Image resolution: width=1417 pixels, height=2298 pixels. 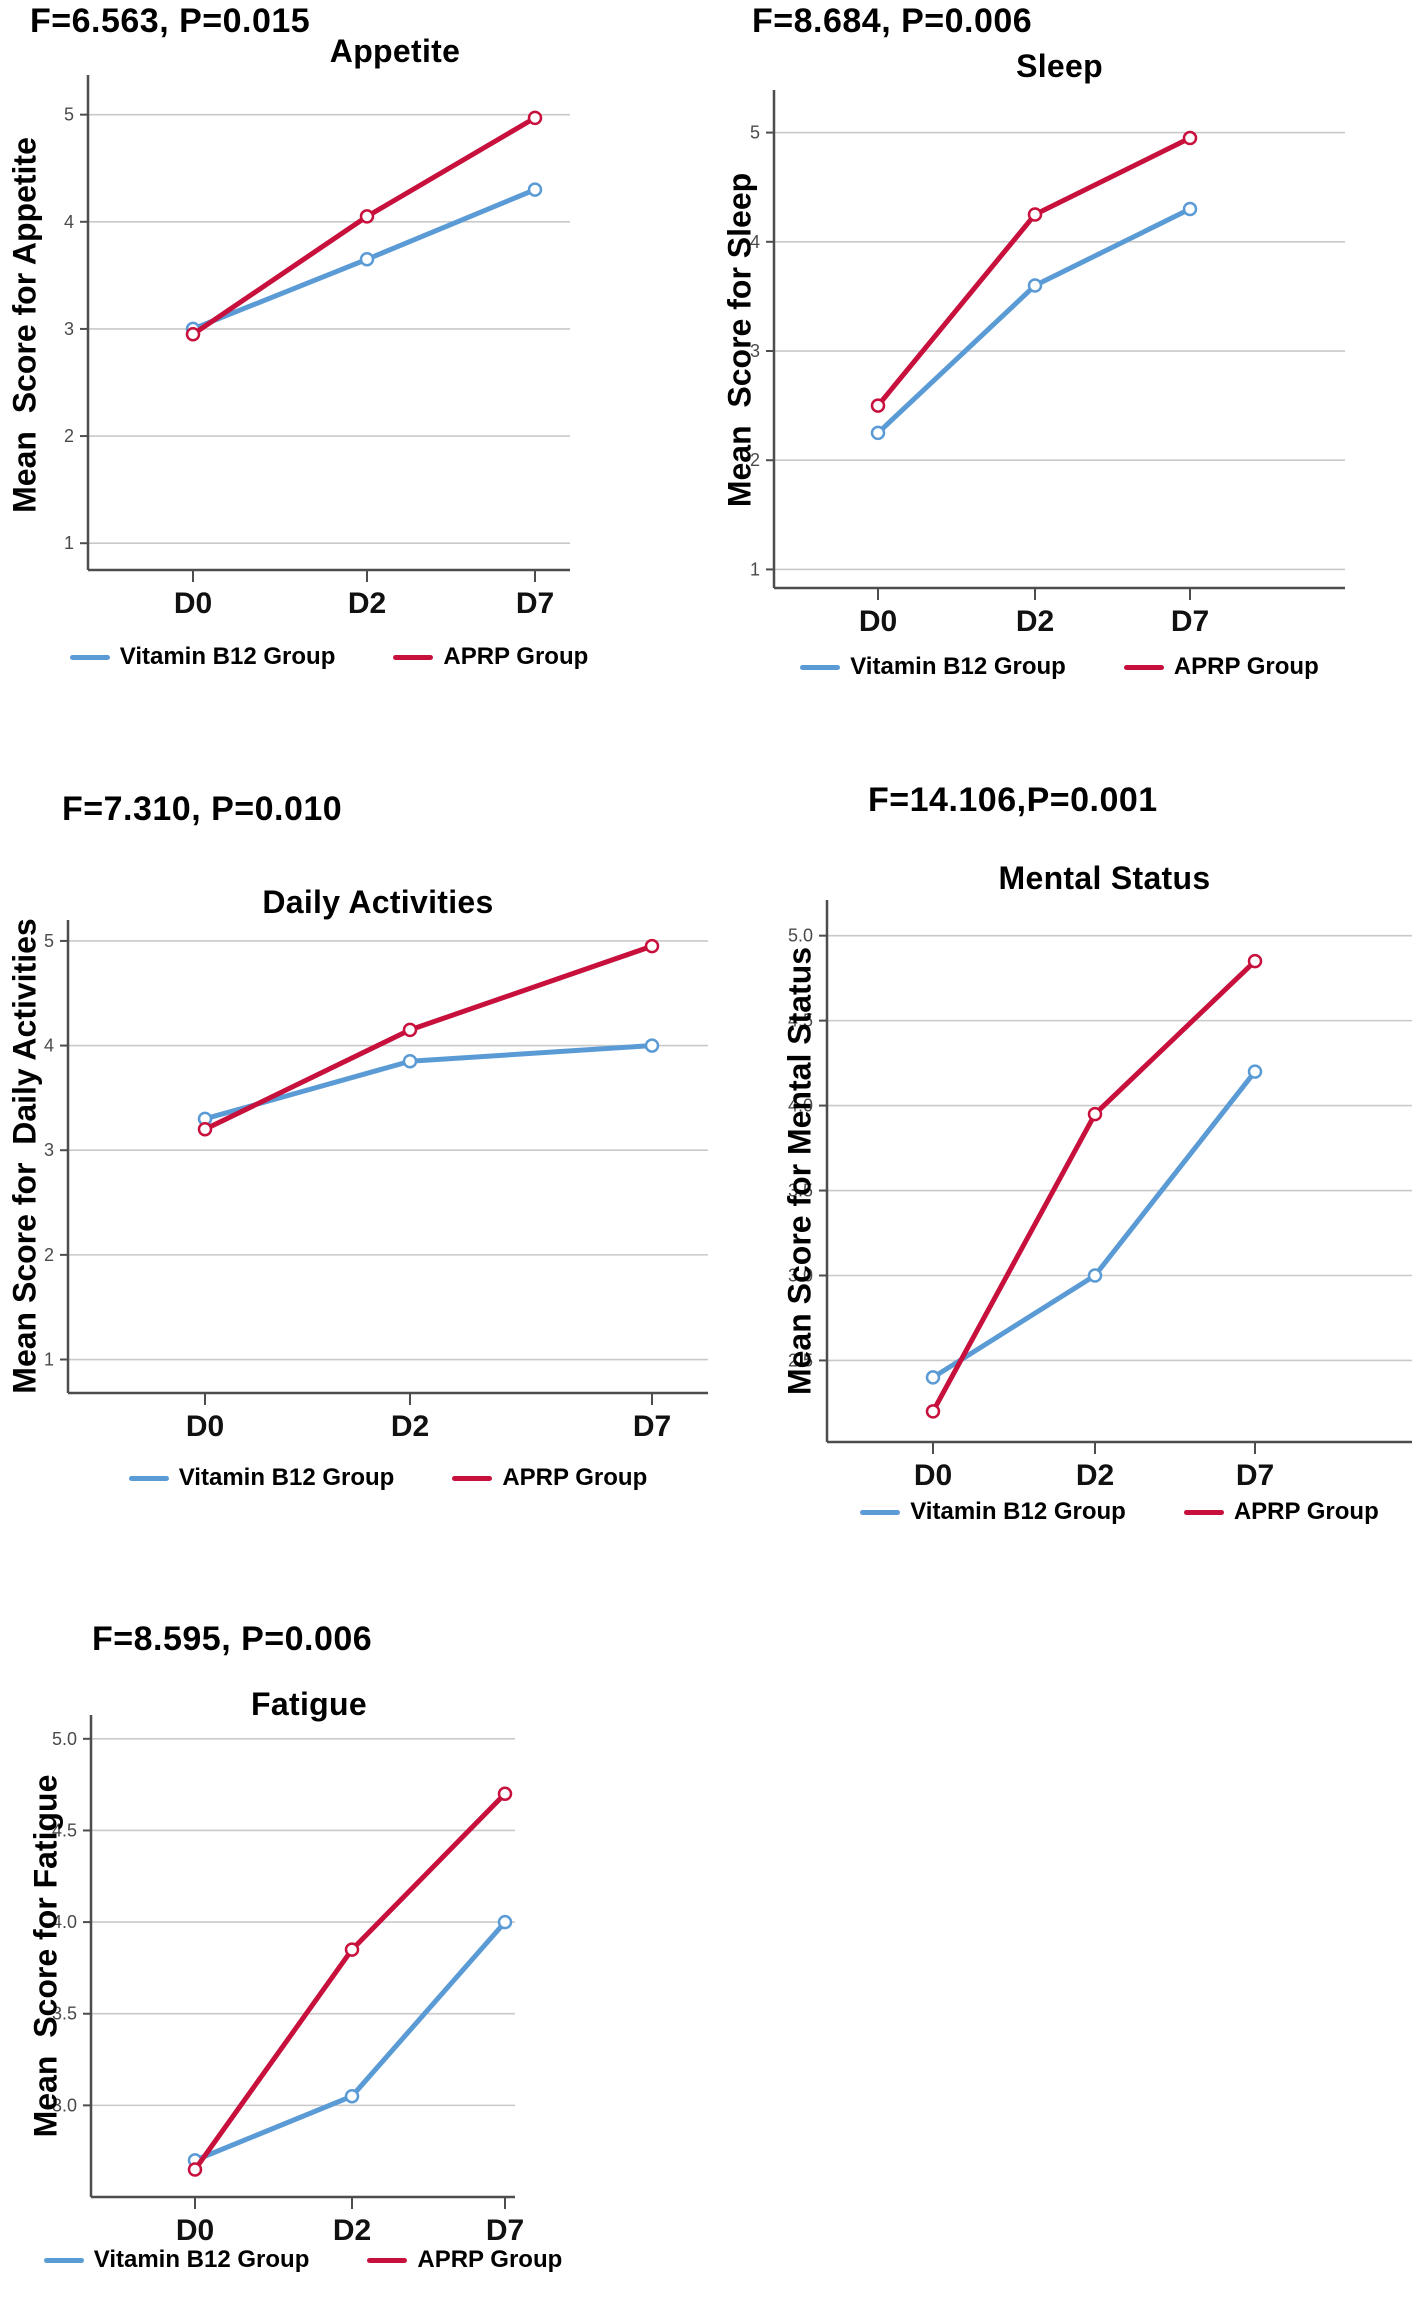 I want to click on appetite-ytick-label-4: 4, so click(x=69, y=222).